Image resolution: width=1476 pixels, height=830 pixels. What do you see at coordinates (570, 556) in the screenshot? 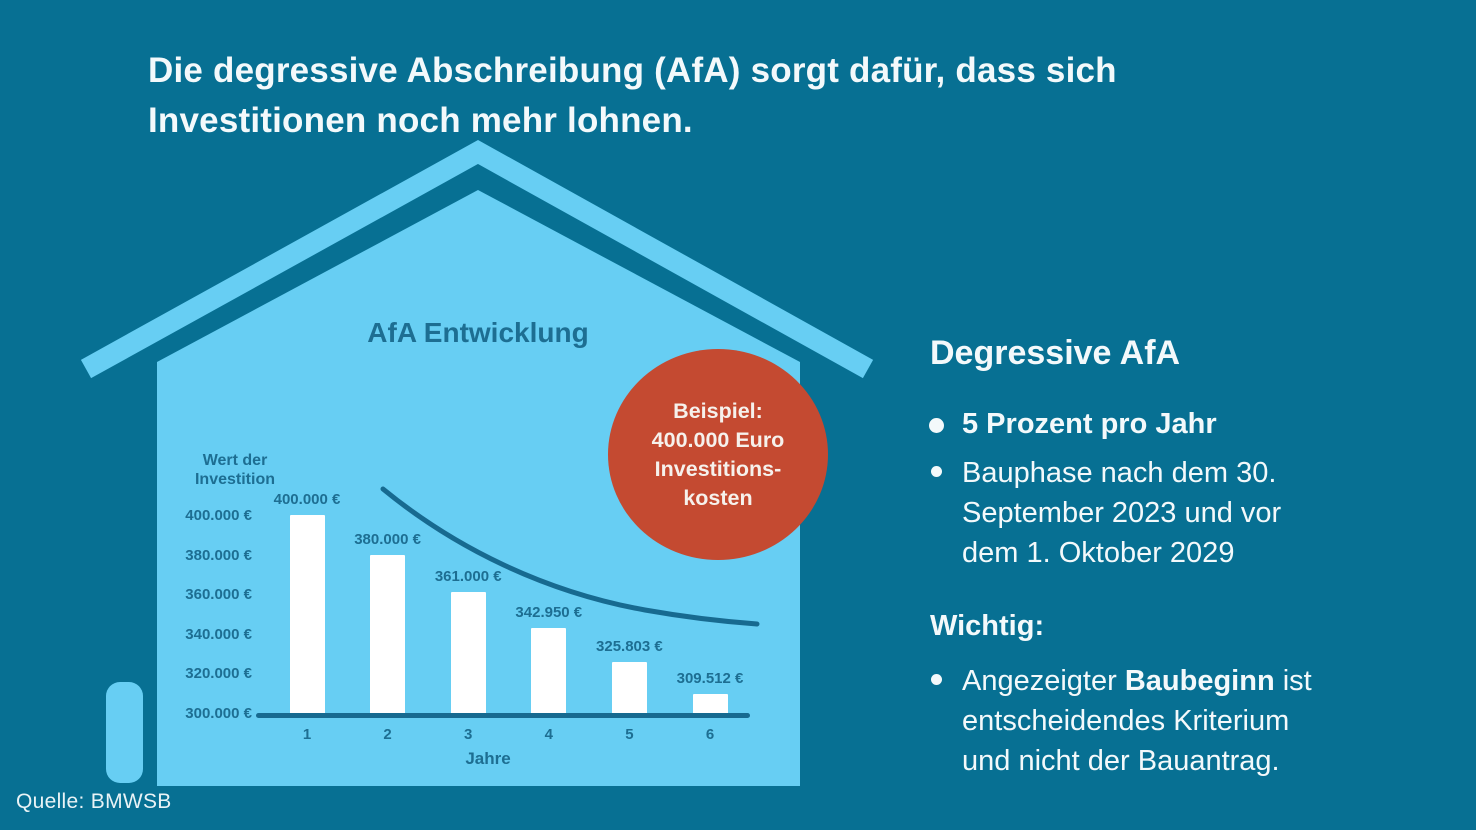
I see `depreciation-curve` at bounding box center [570, 556].